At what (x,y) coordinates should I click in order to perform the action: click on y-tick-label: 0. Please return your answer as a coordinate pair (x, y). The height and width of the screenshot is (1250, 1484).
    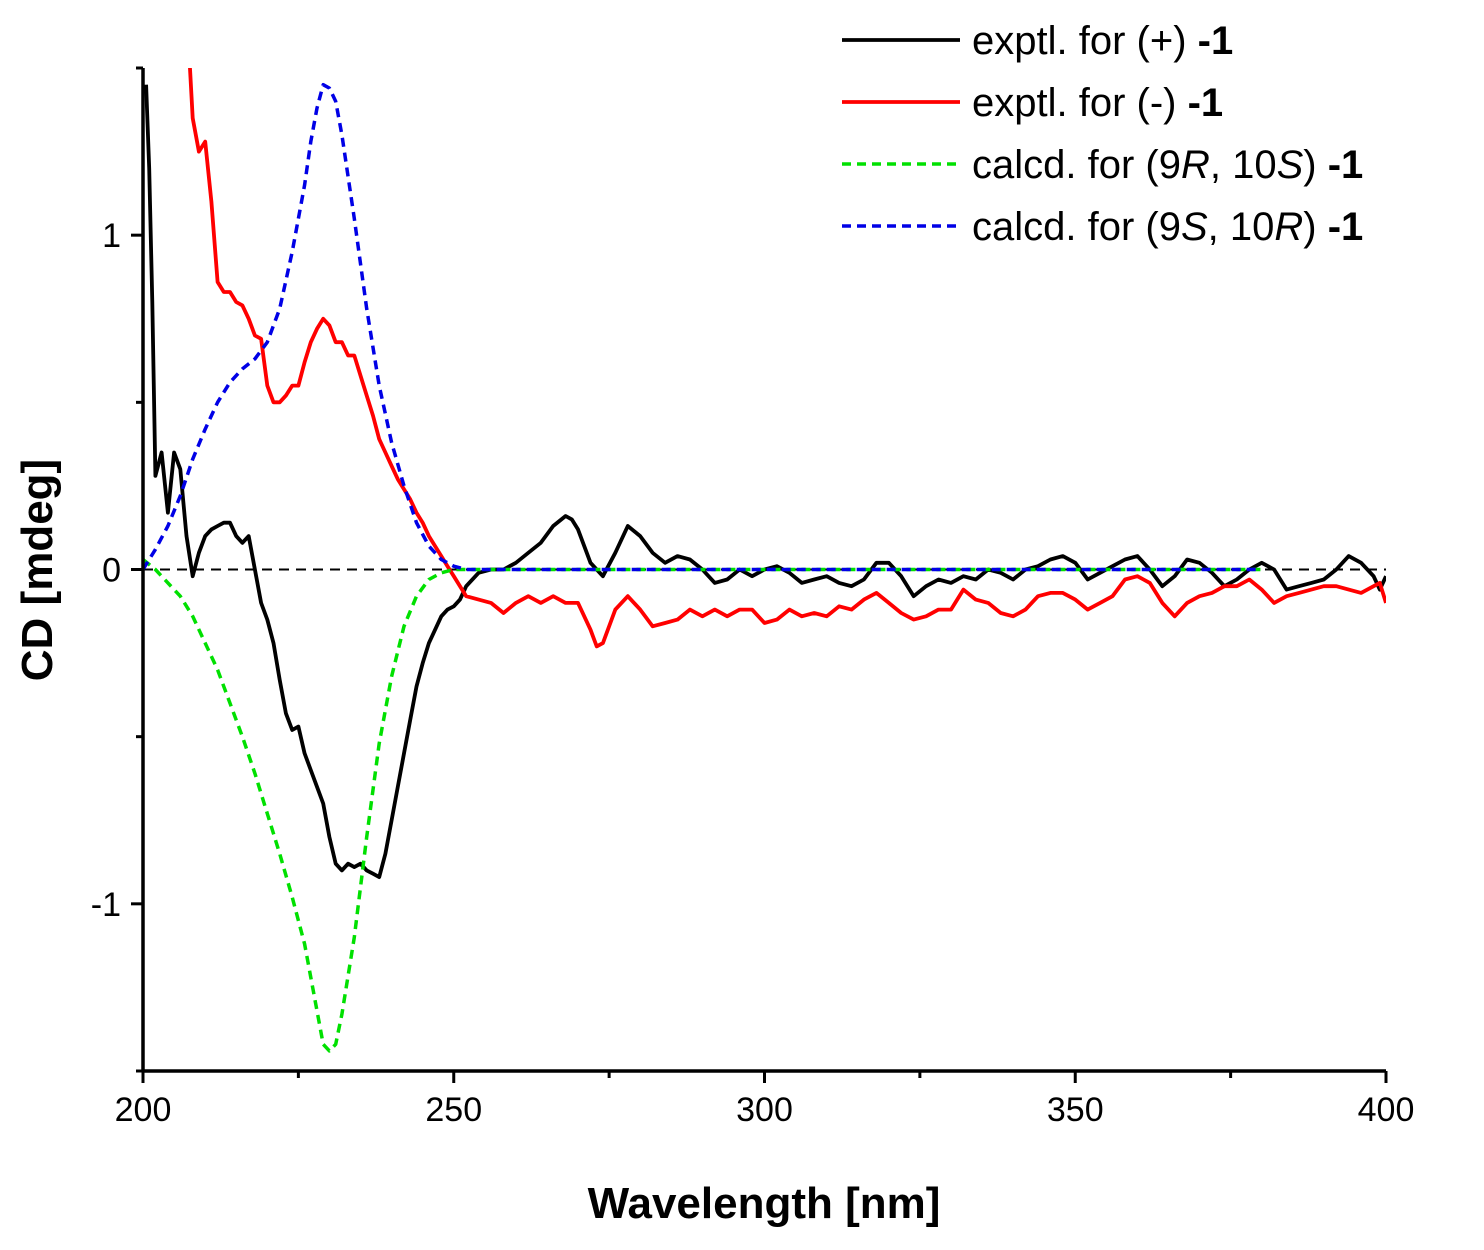
    Looking at the image, I should click on (111, 571).